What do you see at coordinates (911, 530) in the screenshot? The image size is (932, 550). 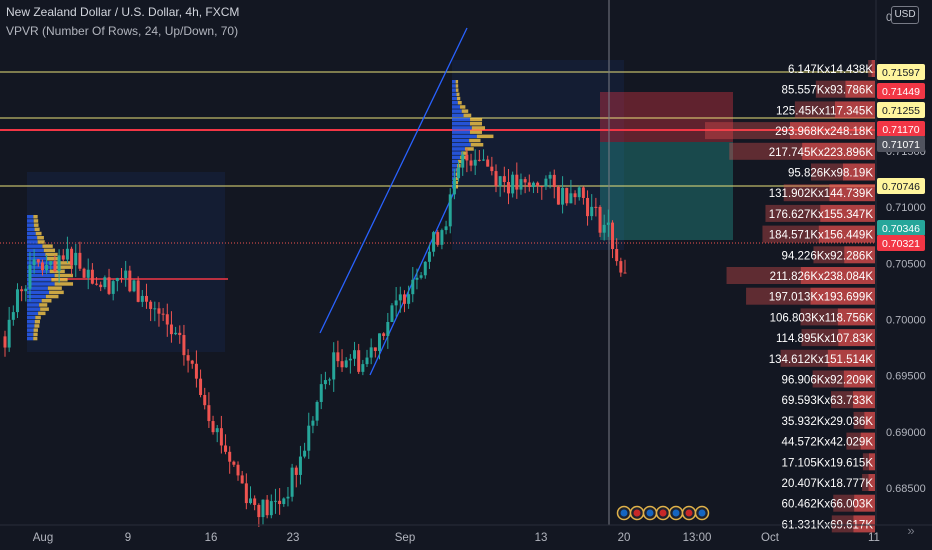 I see `scroll-to-realtime-icon: »` at bounding box center [911, 530].